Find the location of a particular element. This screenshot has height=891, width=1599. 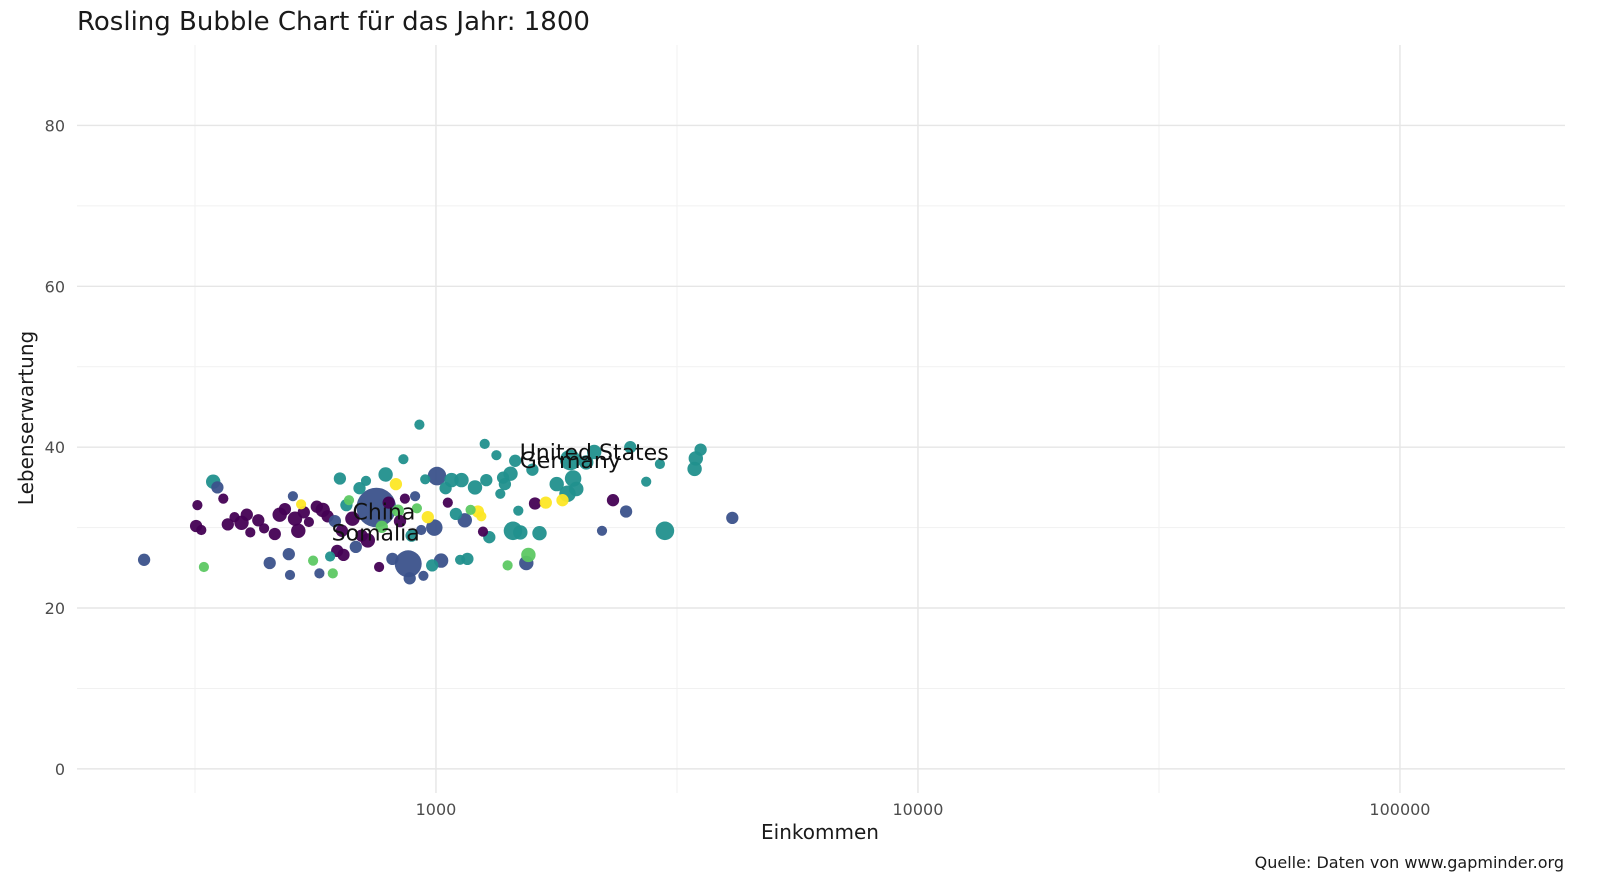

x-tick-label: 1000 is located at coordinates (436, 809).